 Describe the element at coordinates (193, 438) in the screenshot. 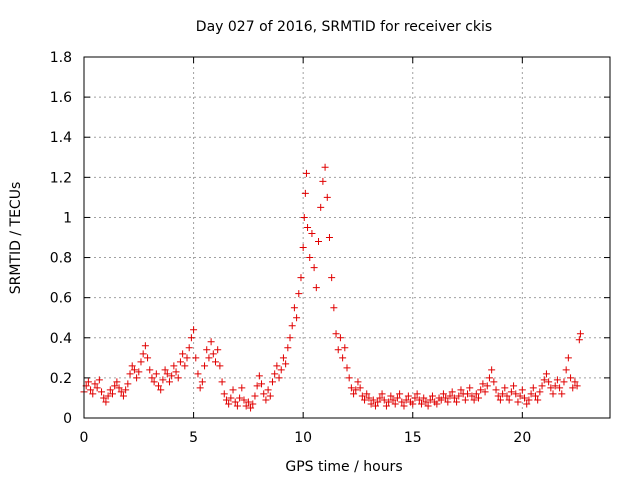

I see `x-tick-label: 5` at that location.